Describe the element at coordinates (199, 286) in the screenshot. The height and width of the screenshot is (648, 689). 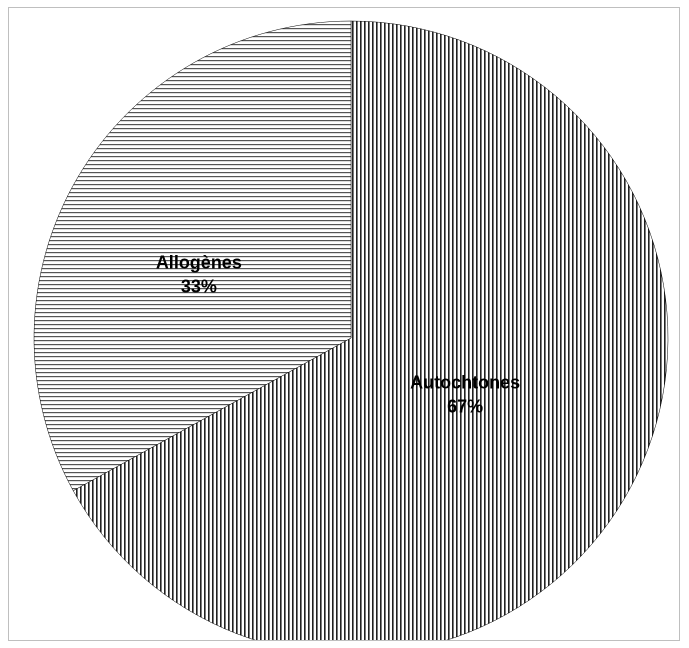
I see `data-label-percent: 33%` at that location.